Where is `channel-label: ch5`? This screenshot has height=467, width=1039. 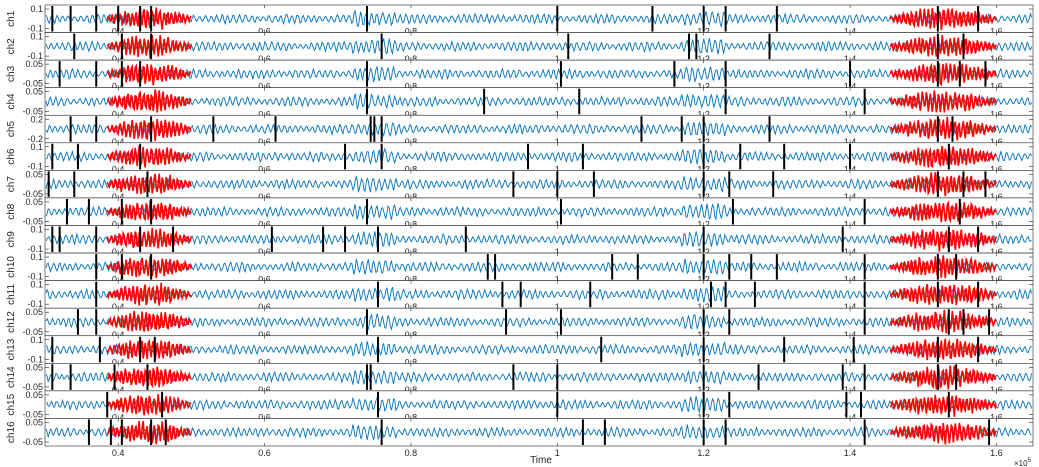 channel-label: ch5 is located at coordinates (11, 129).